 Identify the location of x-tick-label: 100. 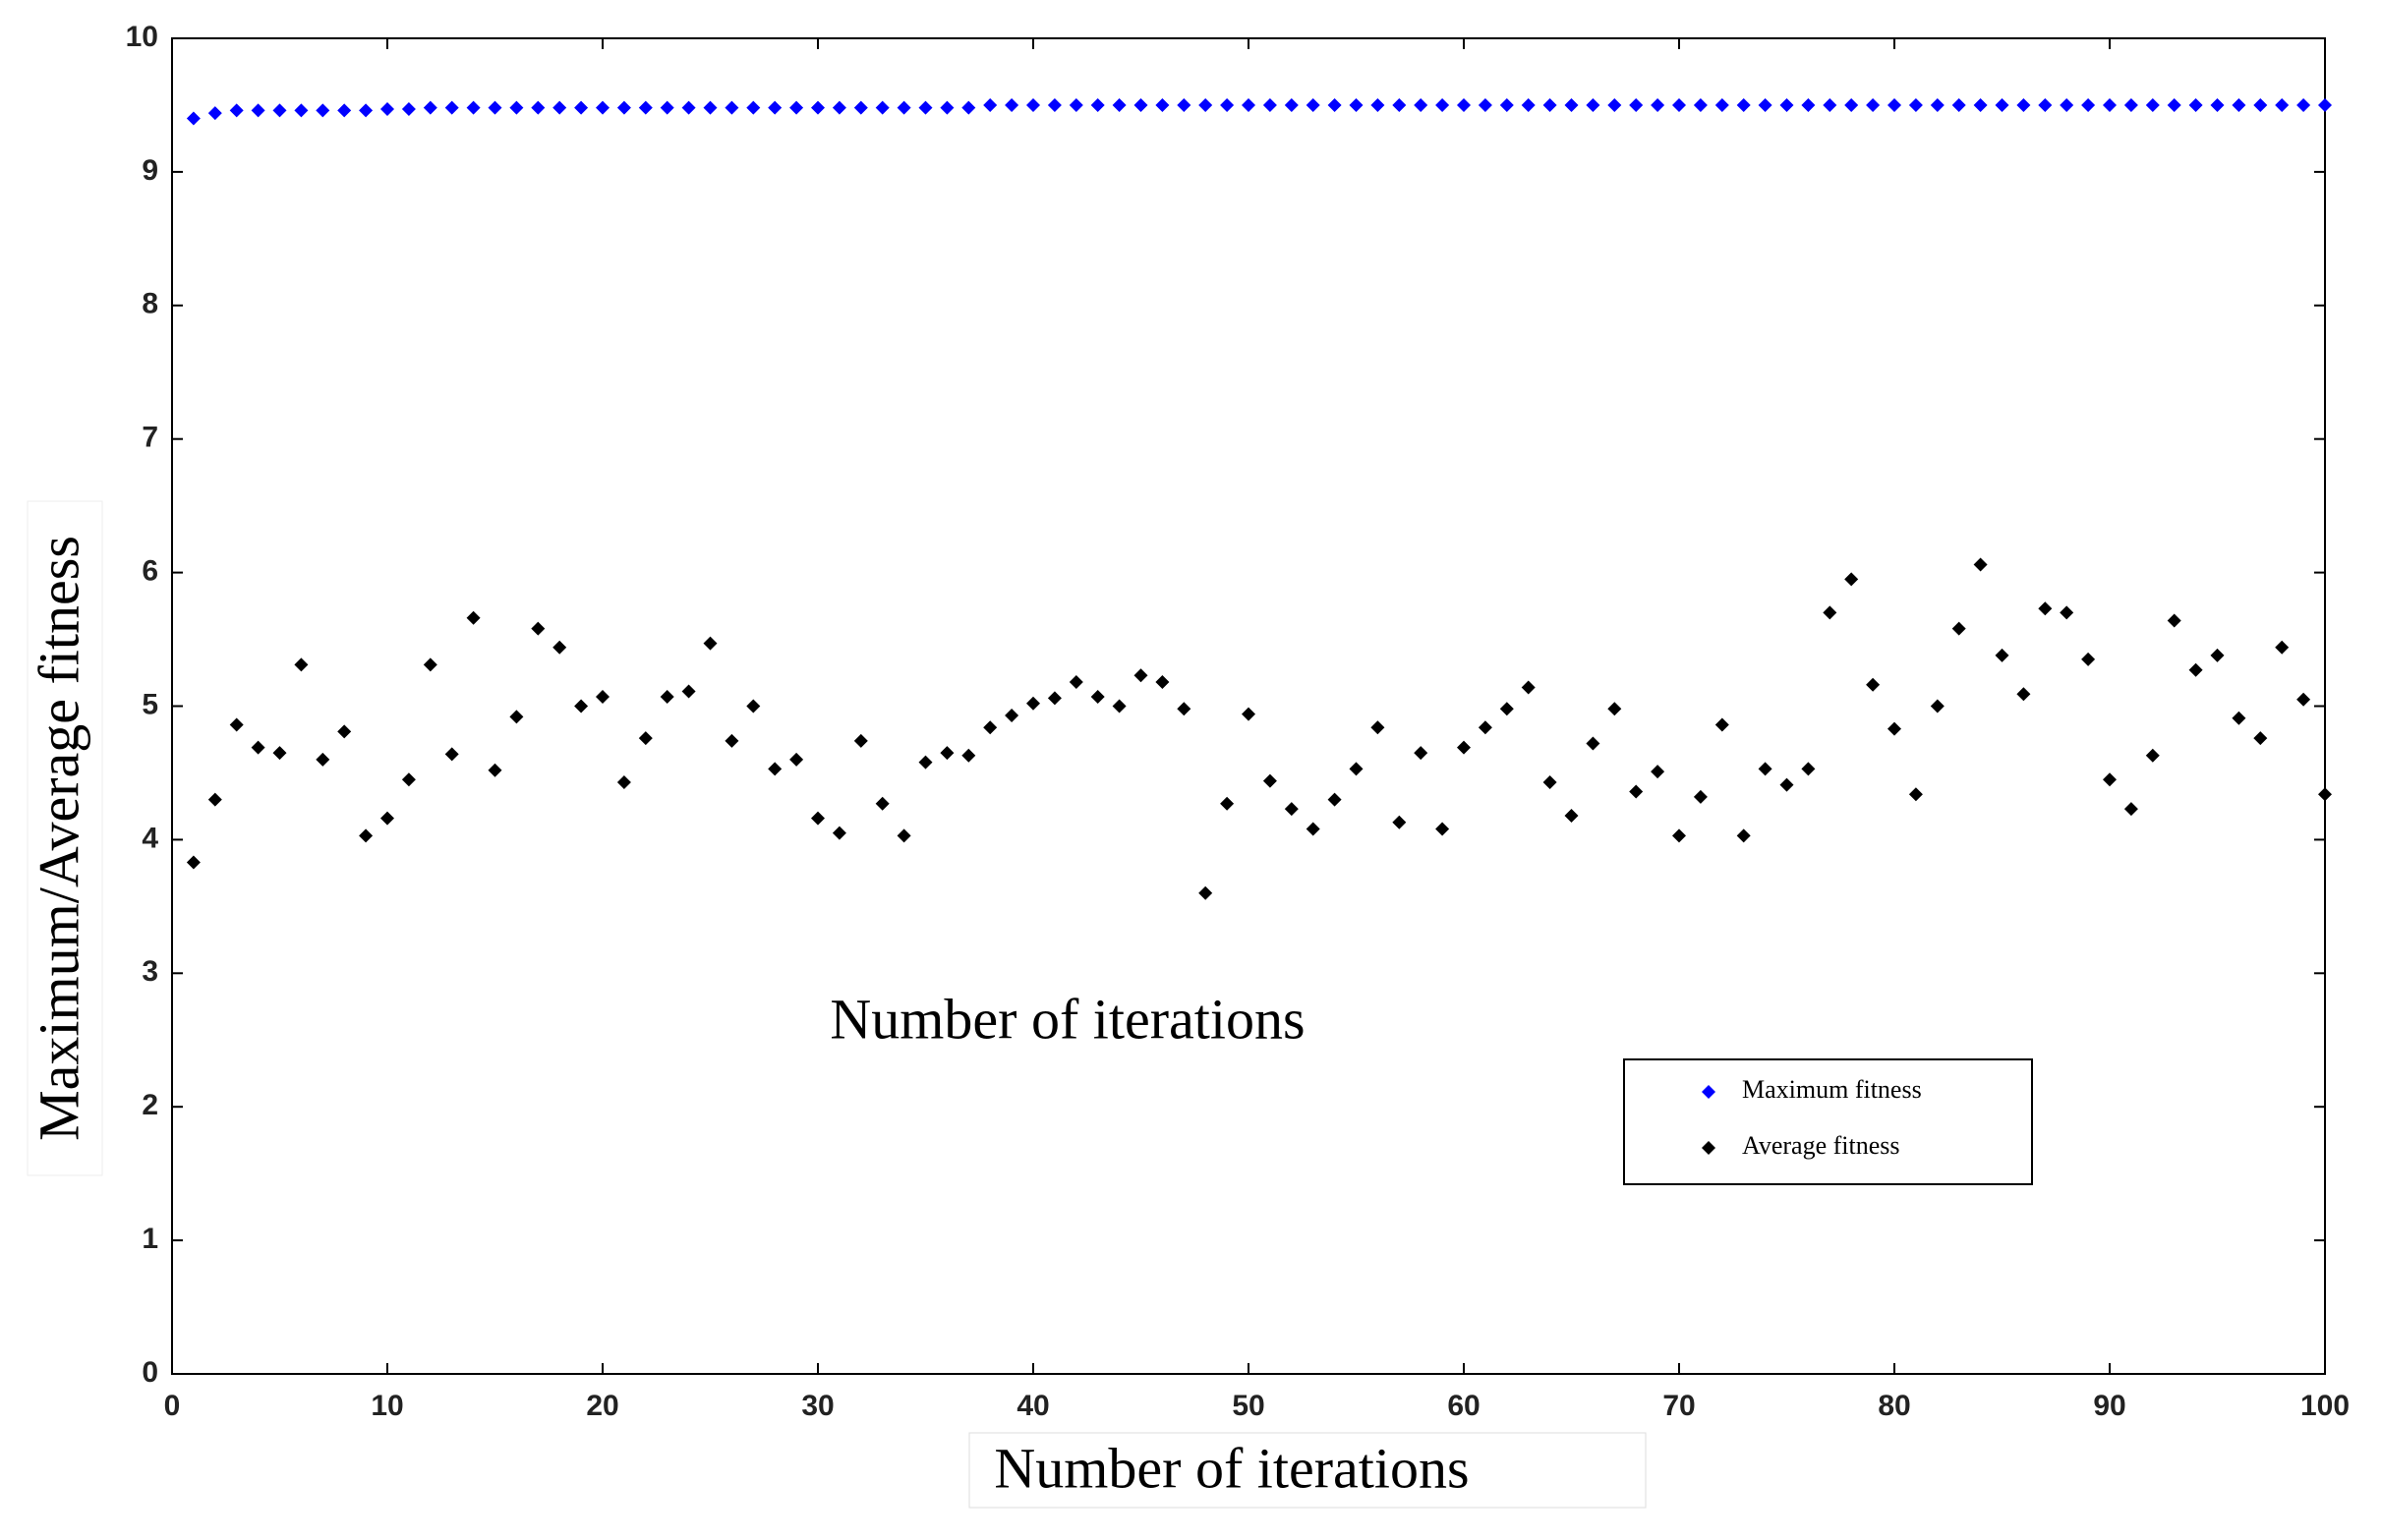
(2325, 1406).